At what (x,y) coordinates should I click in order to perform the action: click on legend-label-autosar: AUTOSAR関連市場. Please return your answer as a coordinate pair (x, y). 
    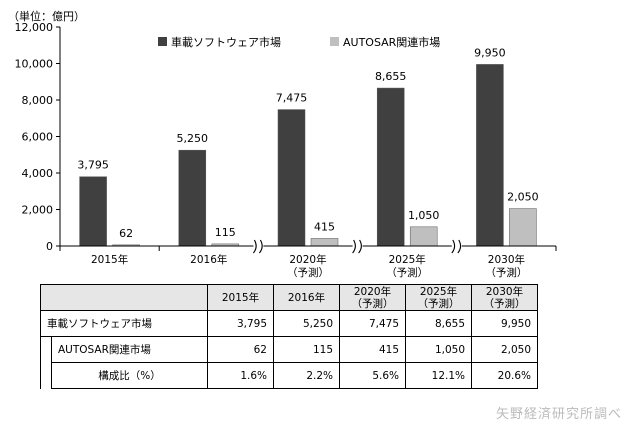
    Looking at the image, I should click on (391, 42).